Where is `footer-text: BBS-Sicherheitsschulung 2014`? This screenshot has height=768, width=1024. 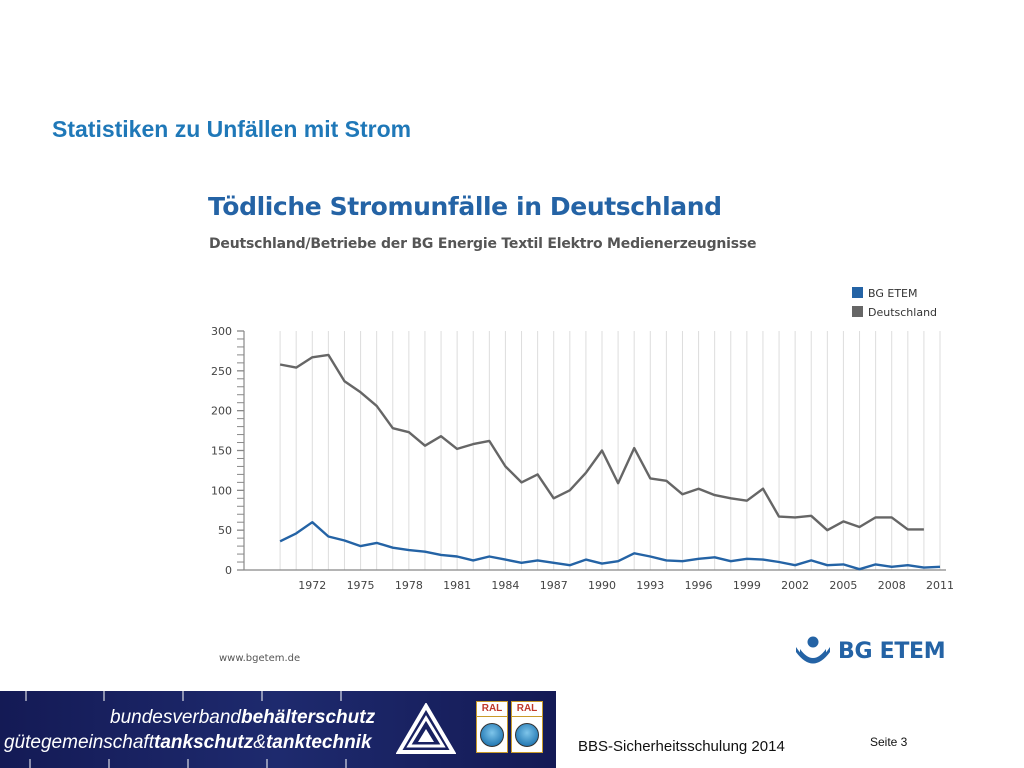
footer-text: BBS-Sicherheitsschulung 2014 is located at coordinates (681, 746).